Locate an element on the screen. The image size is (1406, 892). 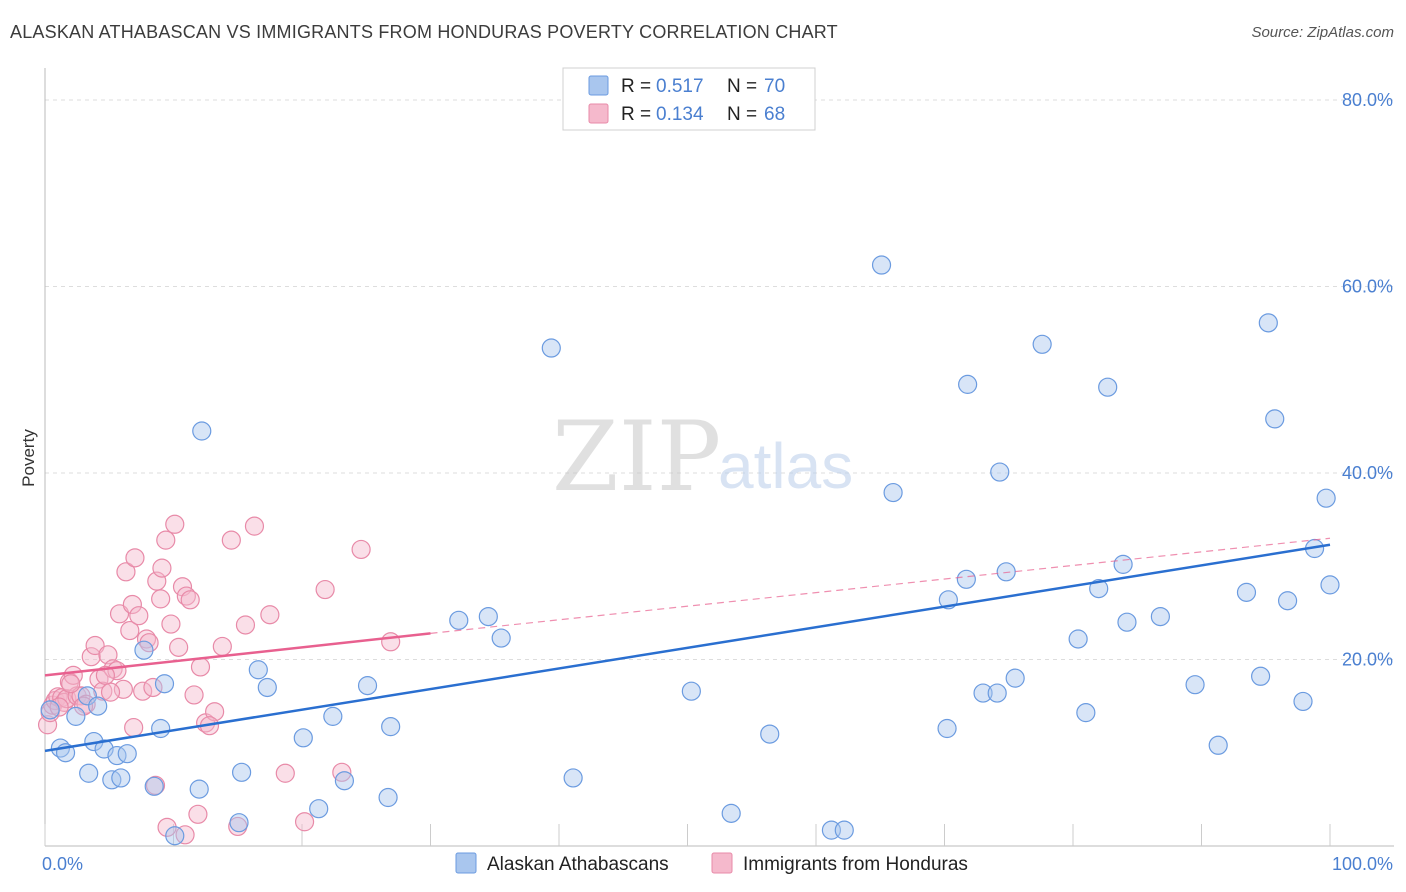
legend-n-value-1: 70 is located at coordinates (774, 86).